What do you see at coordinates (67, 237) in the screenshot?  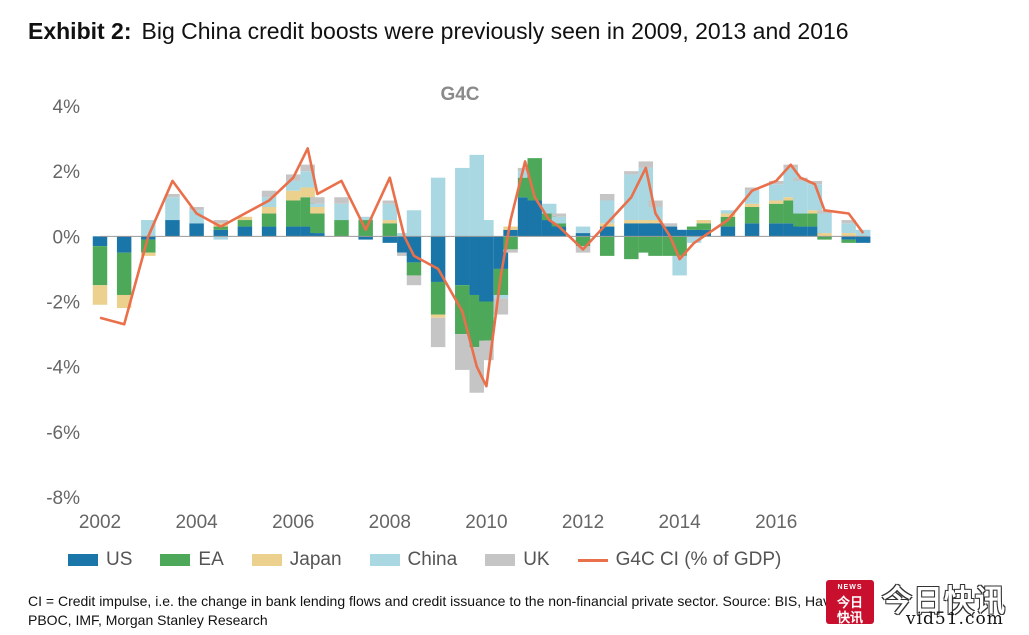 I see `y-tick-label: 0%` at bounding box center [67, 237].